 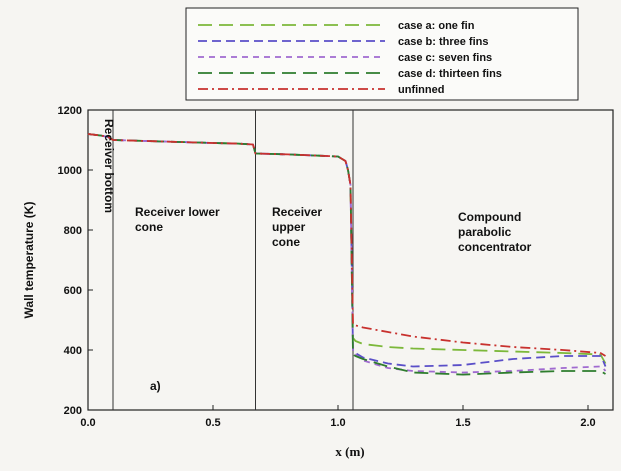 I want to click on x-tick-label: 2.0, so click(x=587, y=423).